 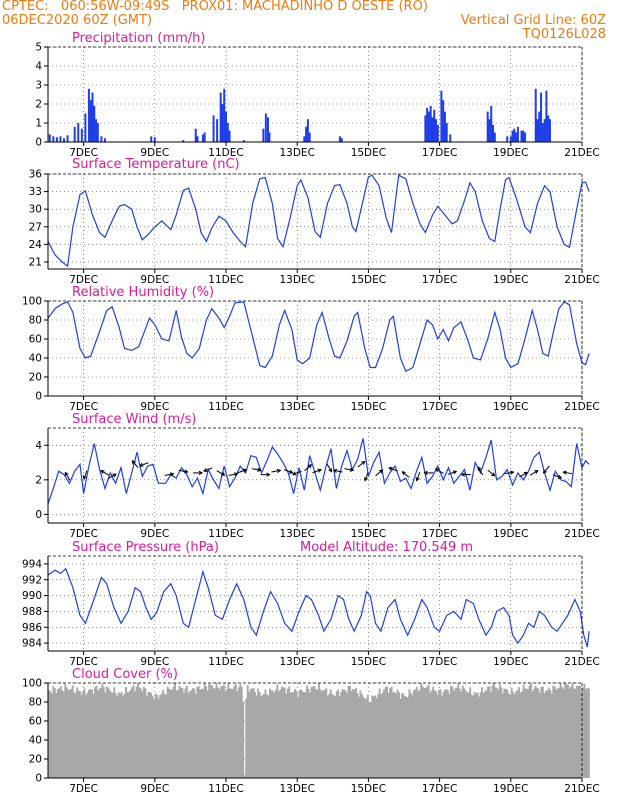 What do you see at coordinates (38, 124) in the screenshot?
I see `y-tick-label: 1` at bounding box center [38, 124].